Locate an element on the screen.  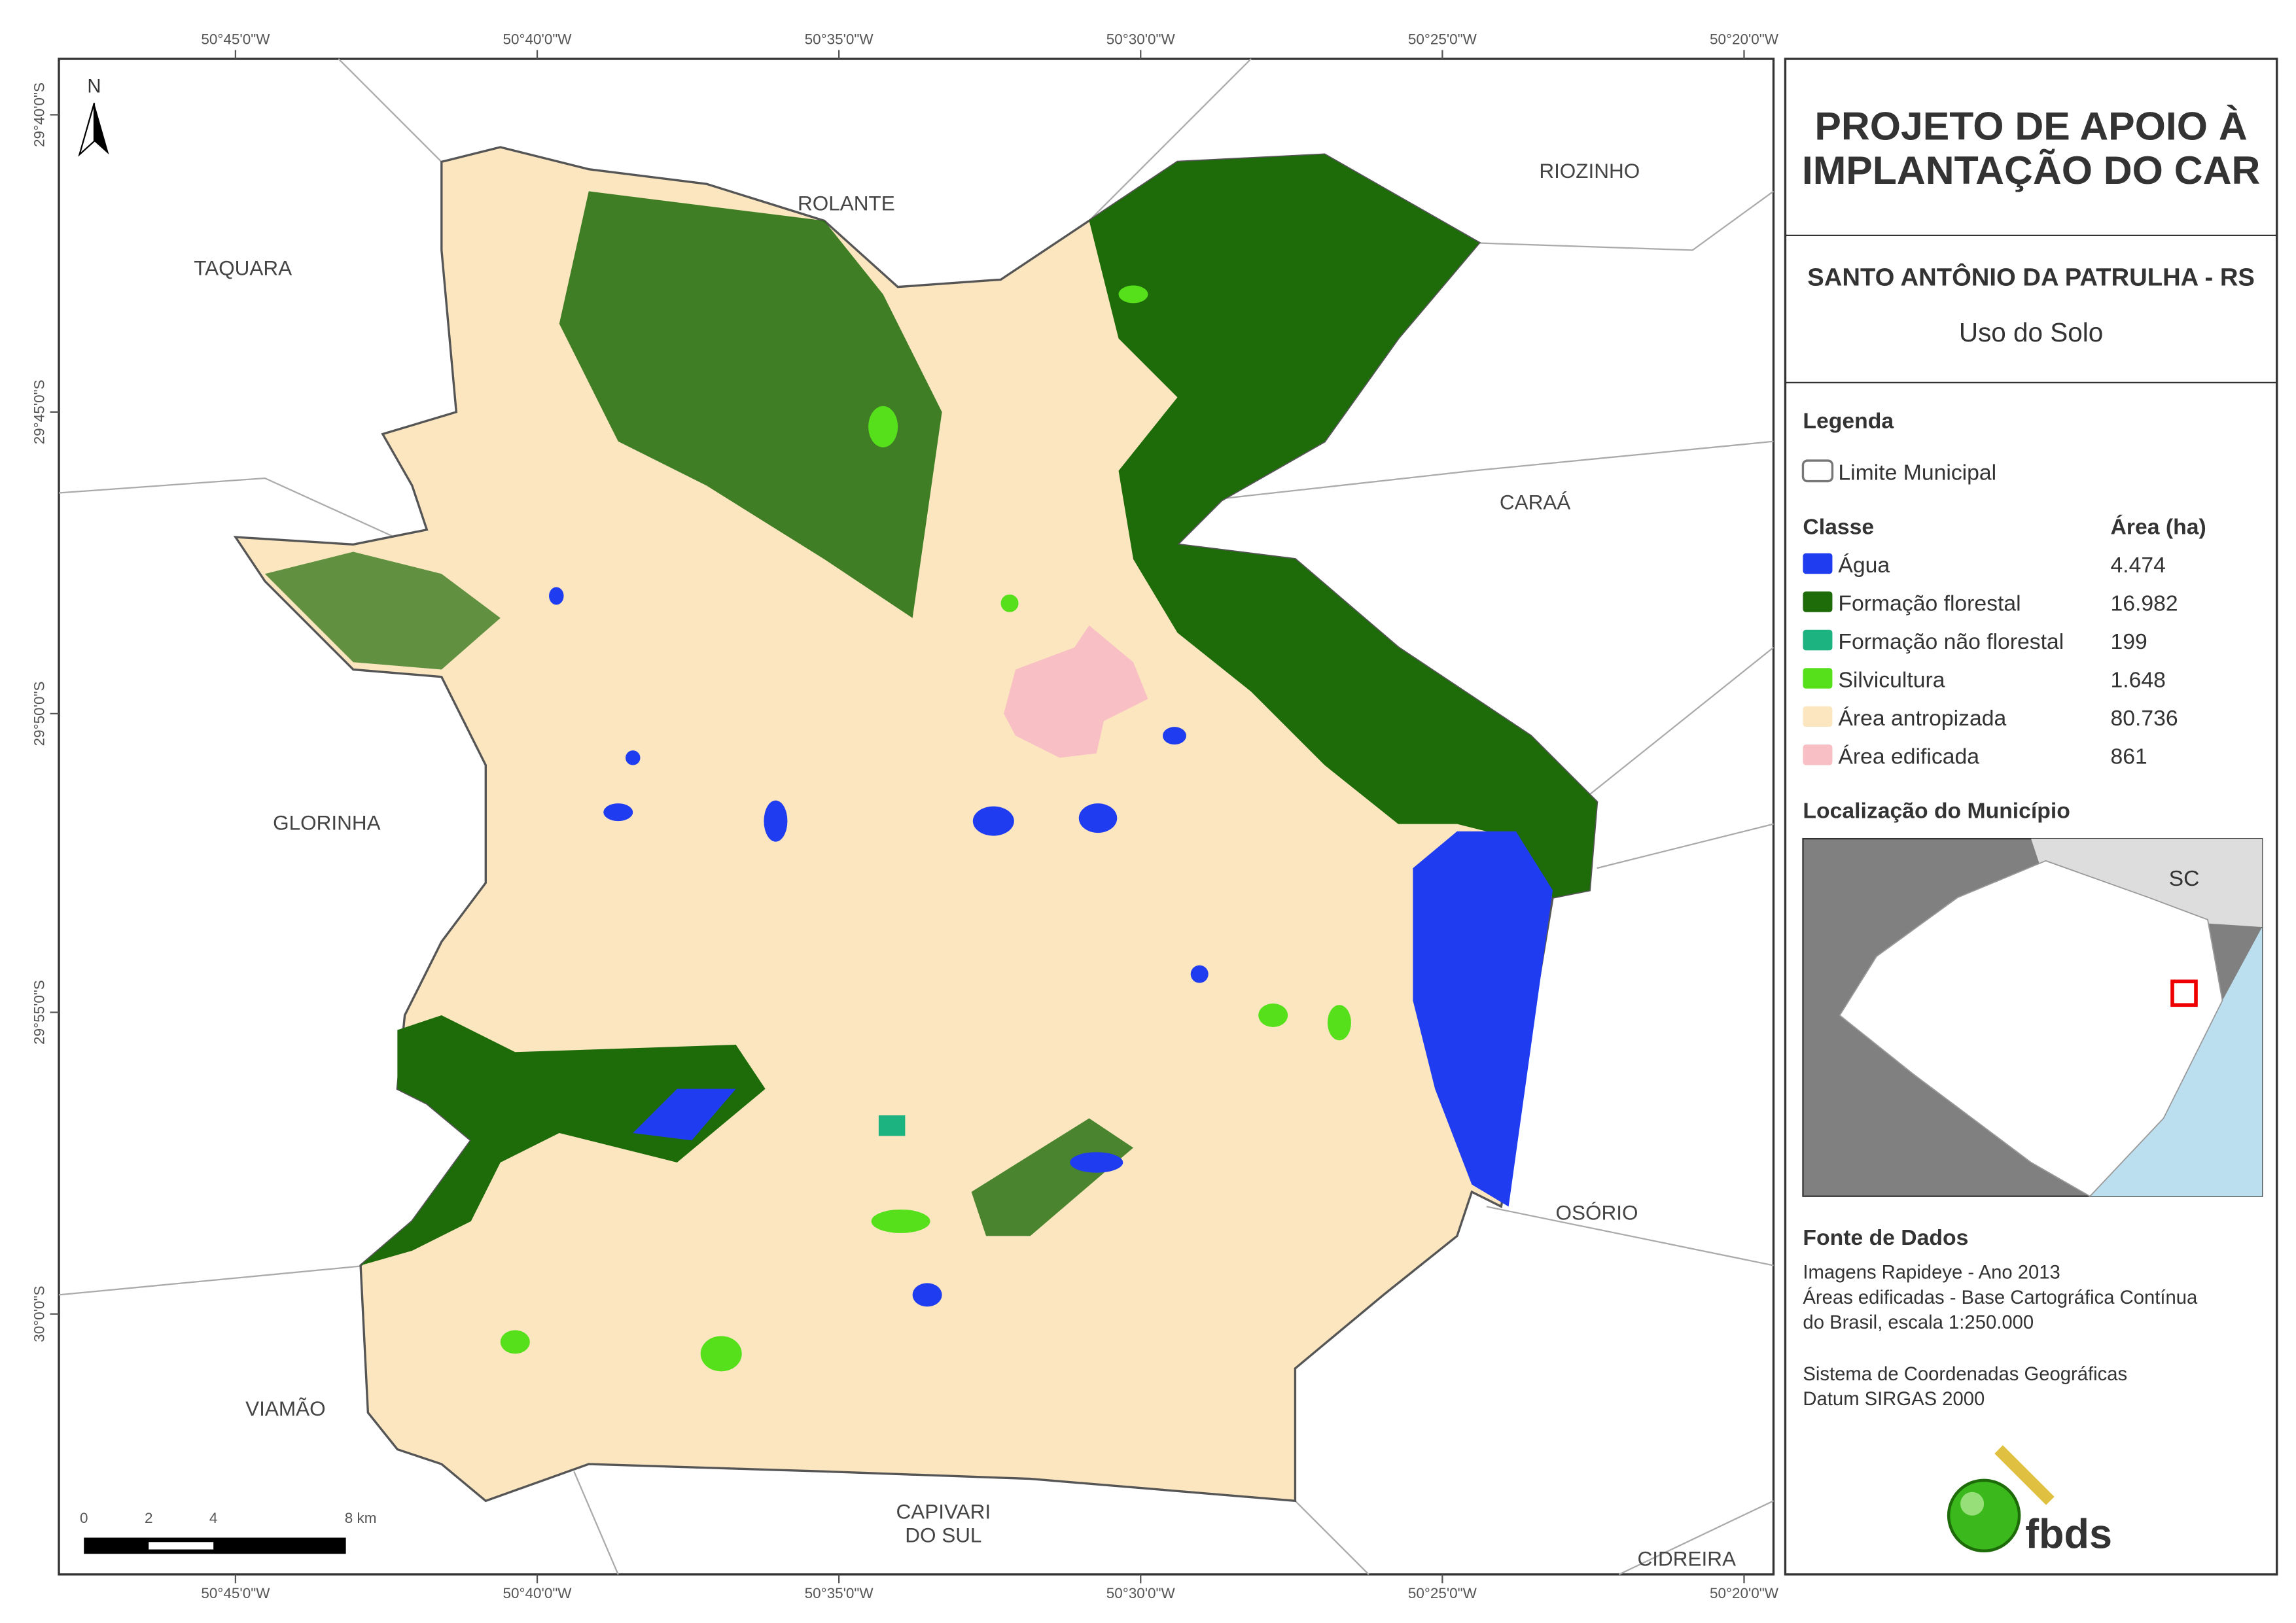
legend-entry: Água is located at coordinates (1864, 566).